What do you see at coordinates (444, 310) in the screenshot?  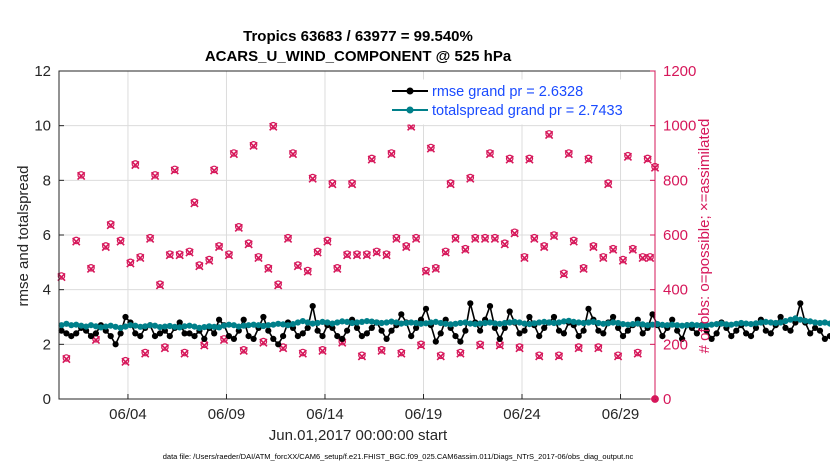 I see `line-series` at bounding box center [444, 310].